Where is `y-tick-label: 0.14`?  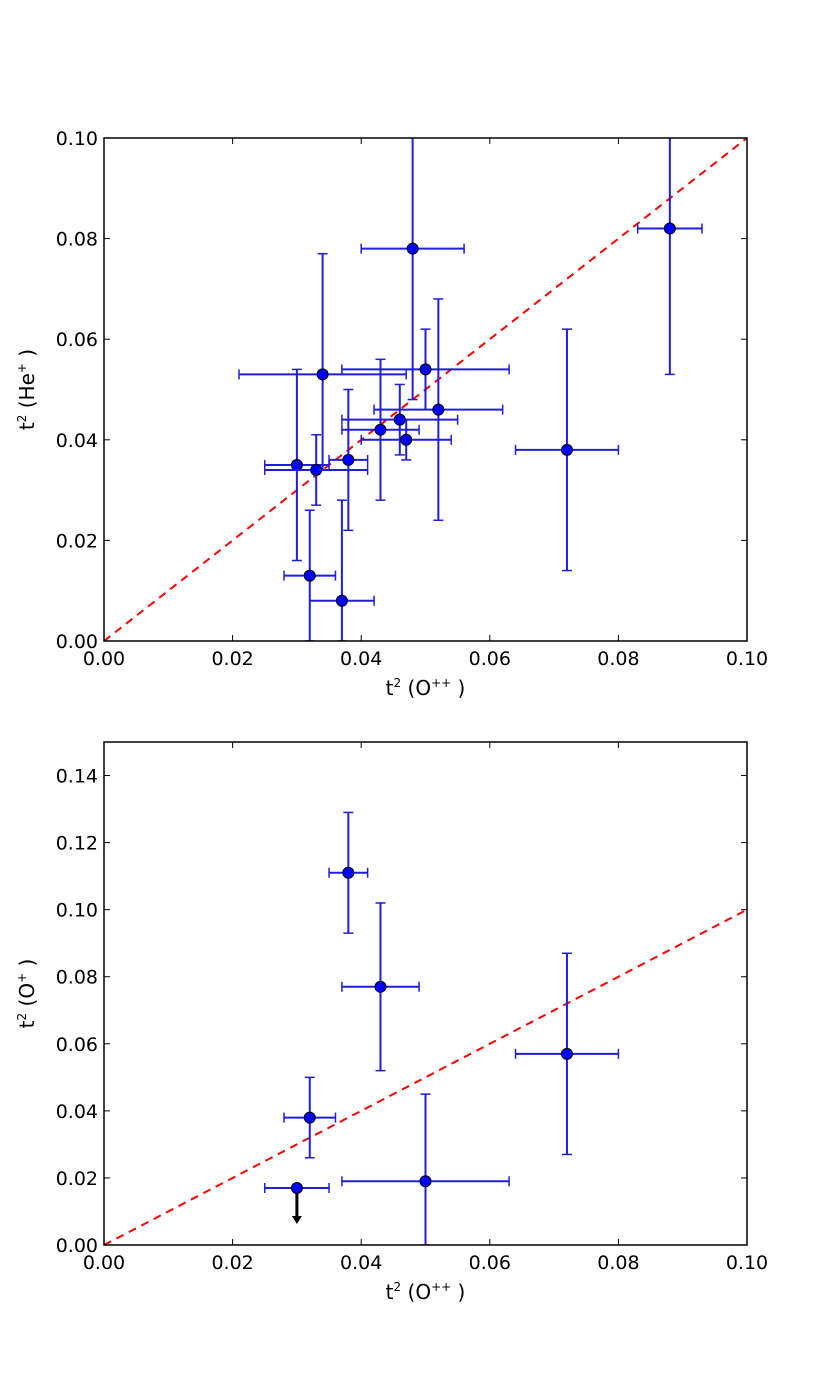
y-tick-label: 0.14 is located at coordinates (77, 777).